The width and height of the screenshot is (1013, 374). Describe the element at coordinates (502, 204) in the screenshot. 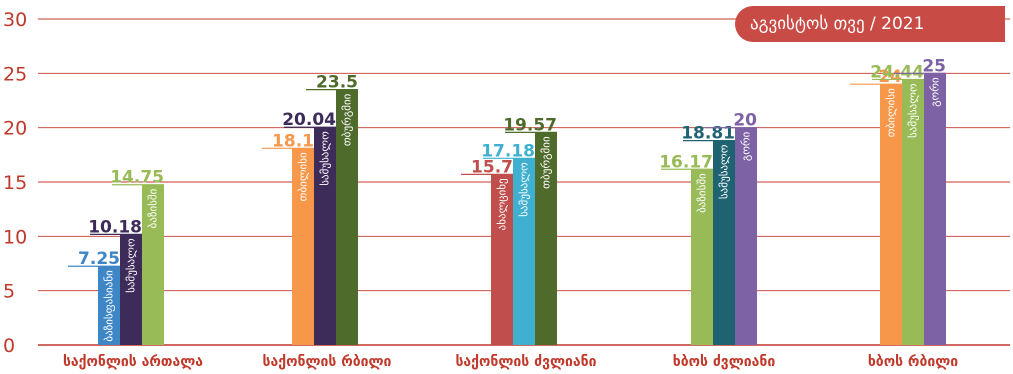

I see `bar-series-name: ახალციხე` at that location.